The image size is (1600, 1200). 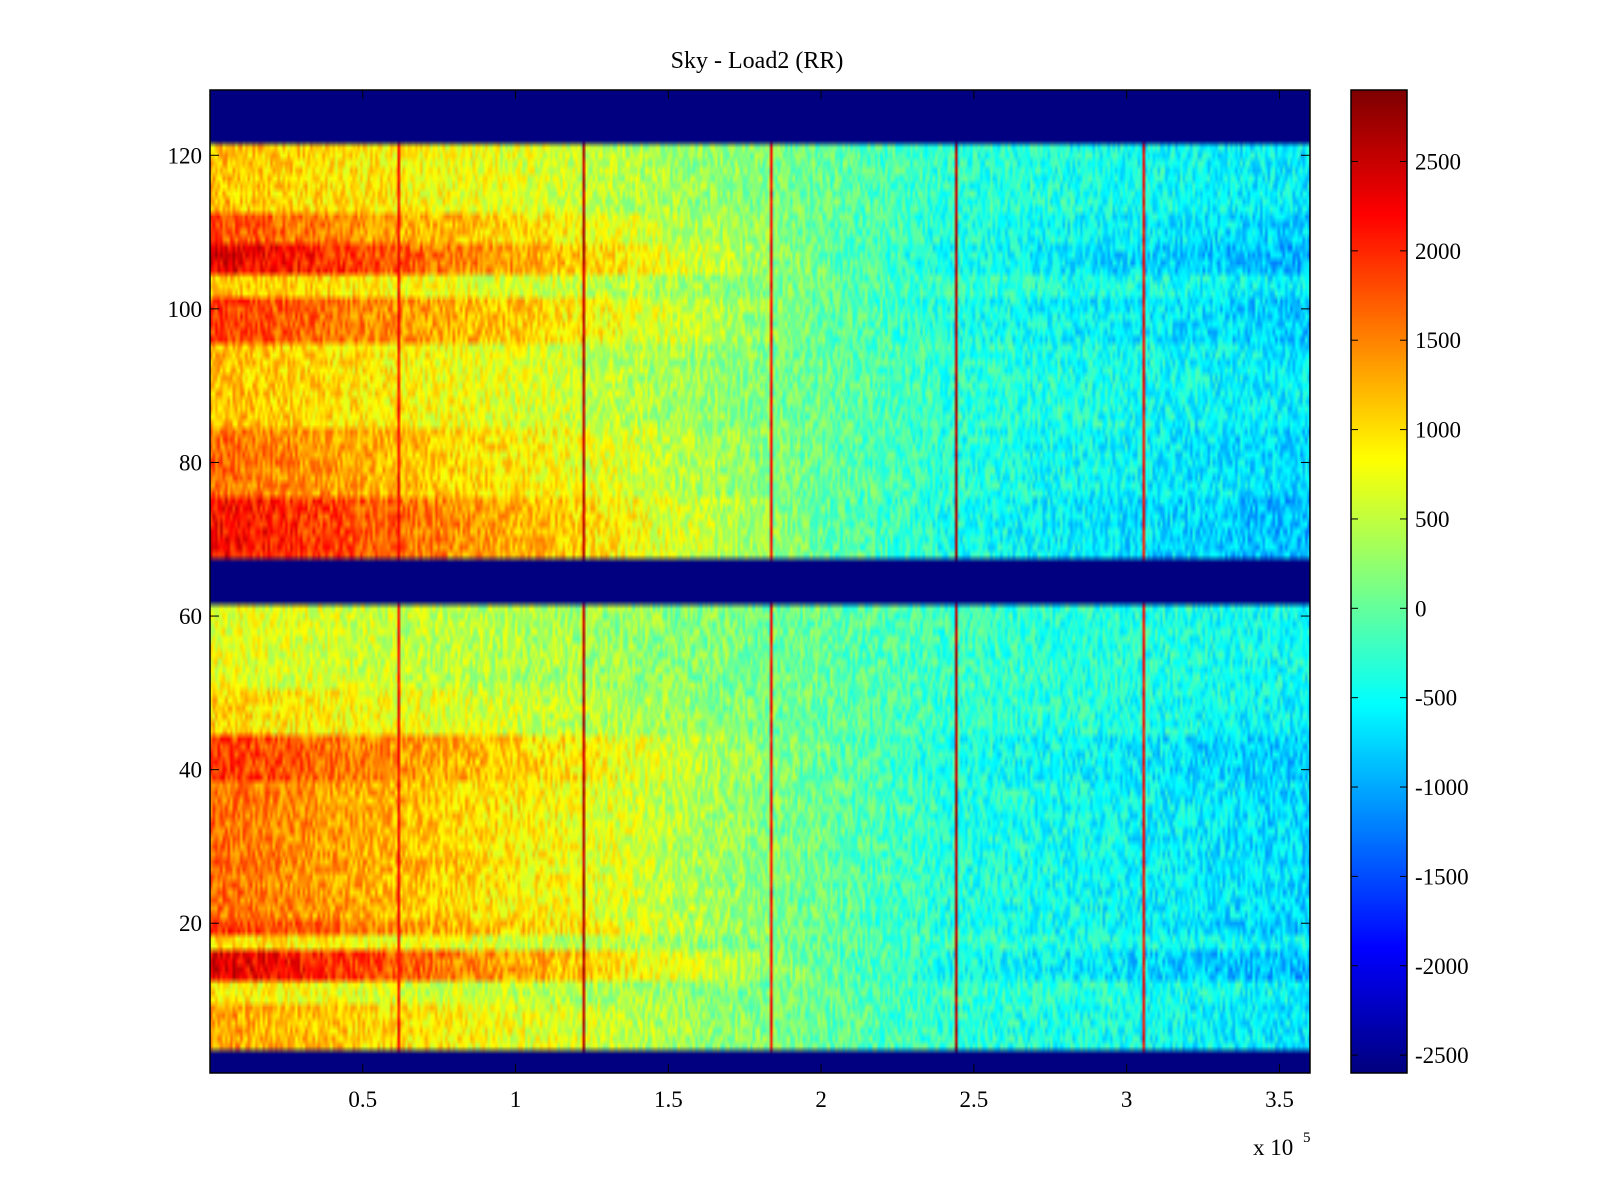 What do you see at coordinates (190, 616) in the screenshot?
I see `y-tick-label: 60` at bounding box center [190, 616].